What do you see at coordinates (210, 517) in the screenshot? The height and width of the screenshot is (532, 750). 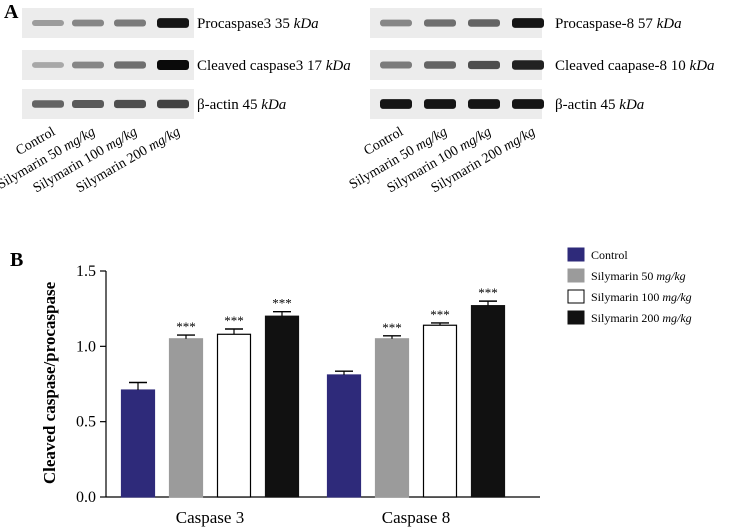 I see `x-category-label: Caspase 3` at bounding box center [210, 517].